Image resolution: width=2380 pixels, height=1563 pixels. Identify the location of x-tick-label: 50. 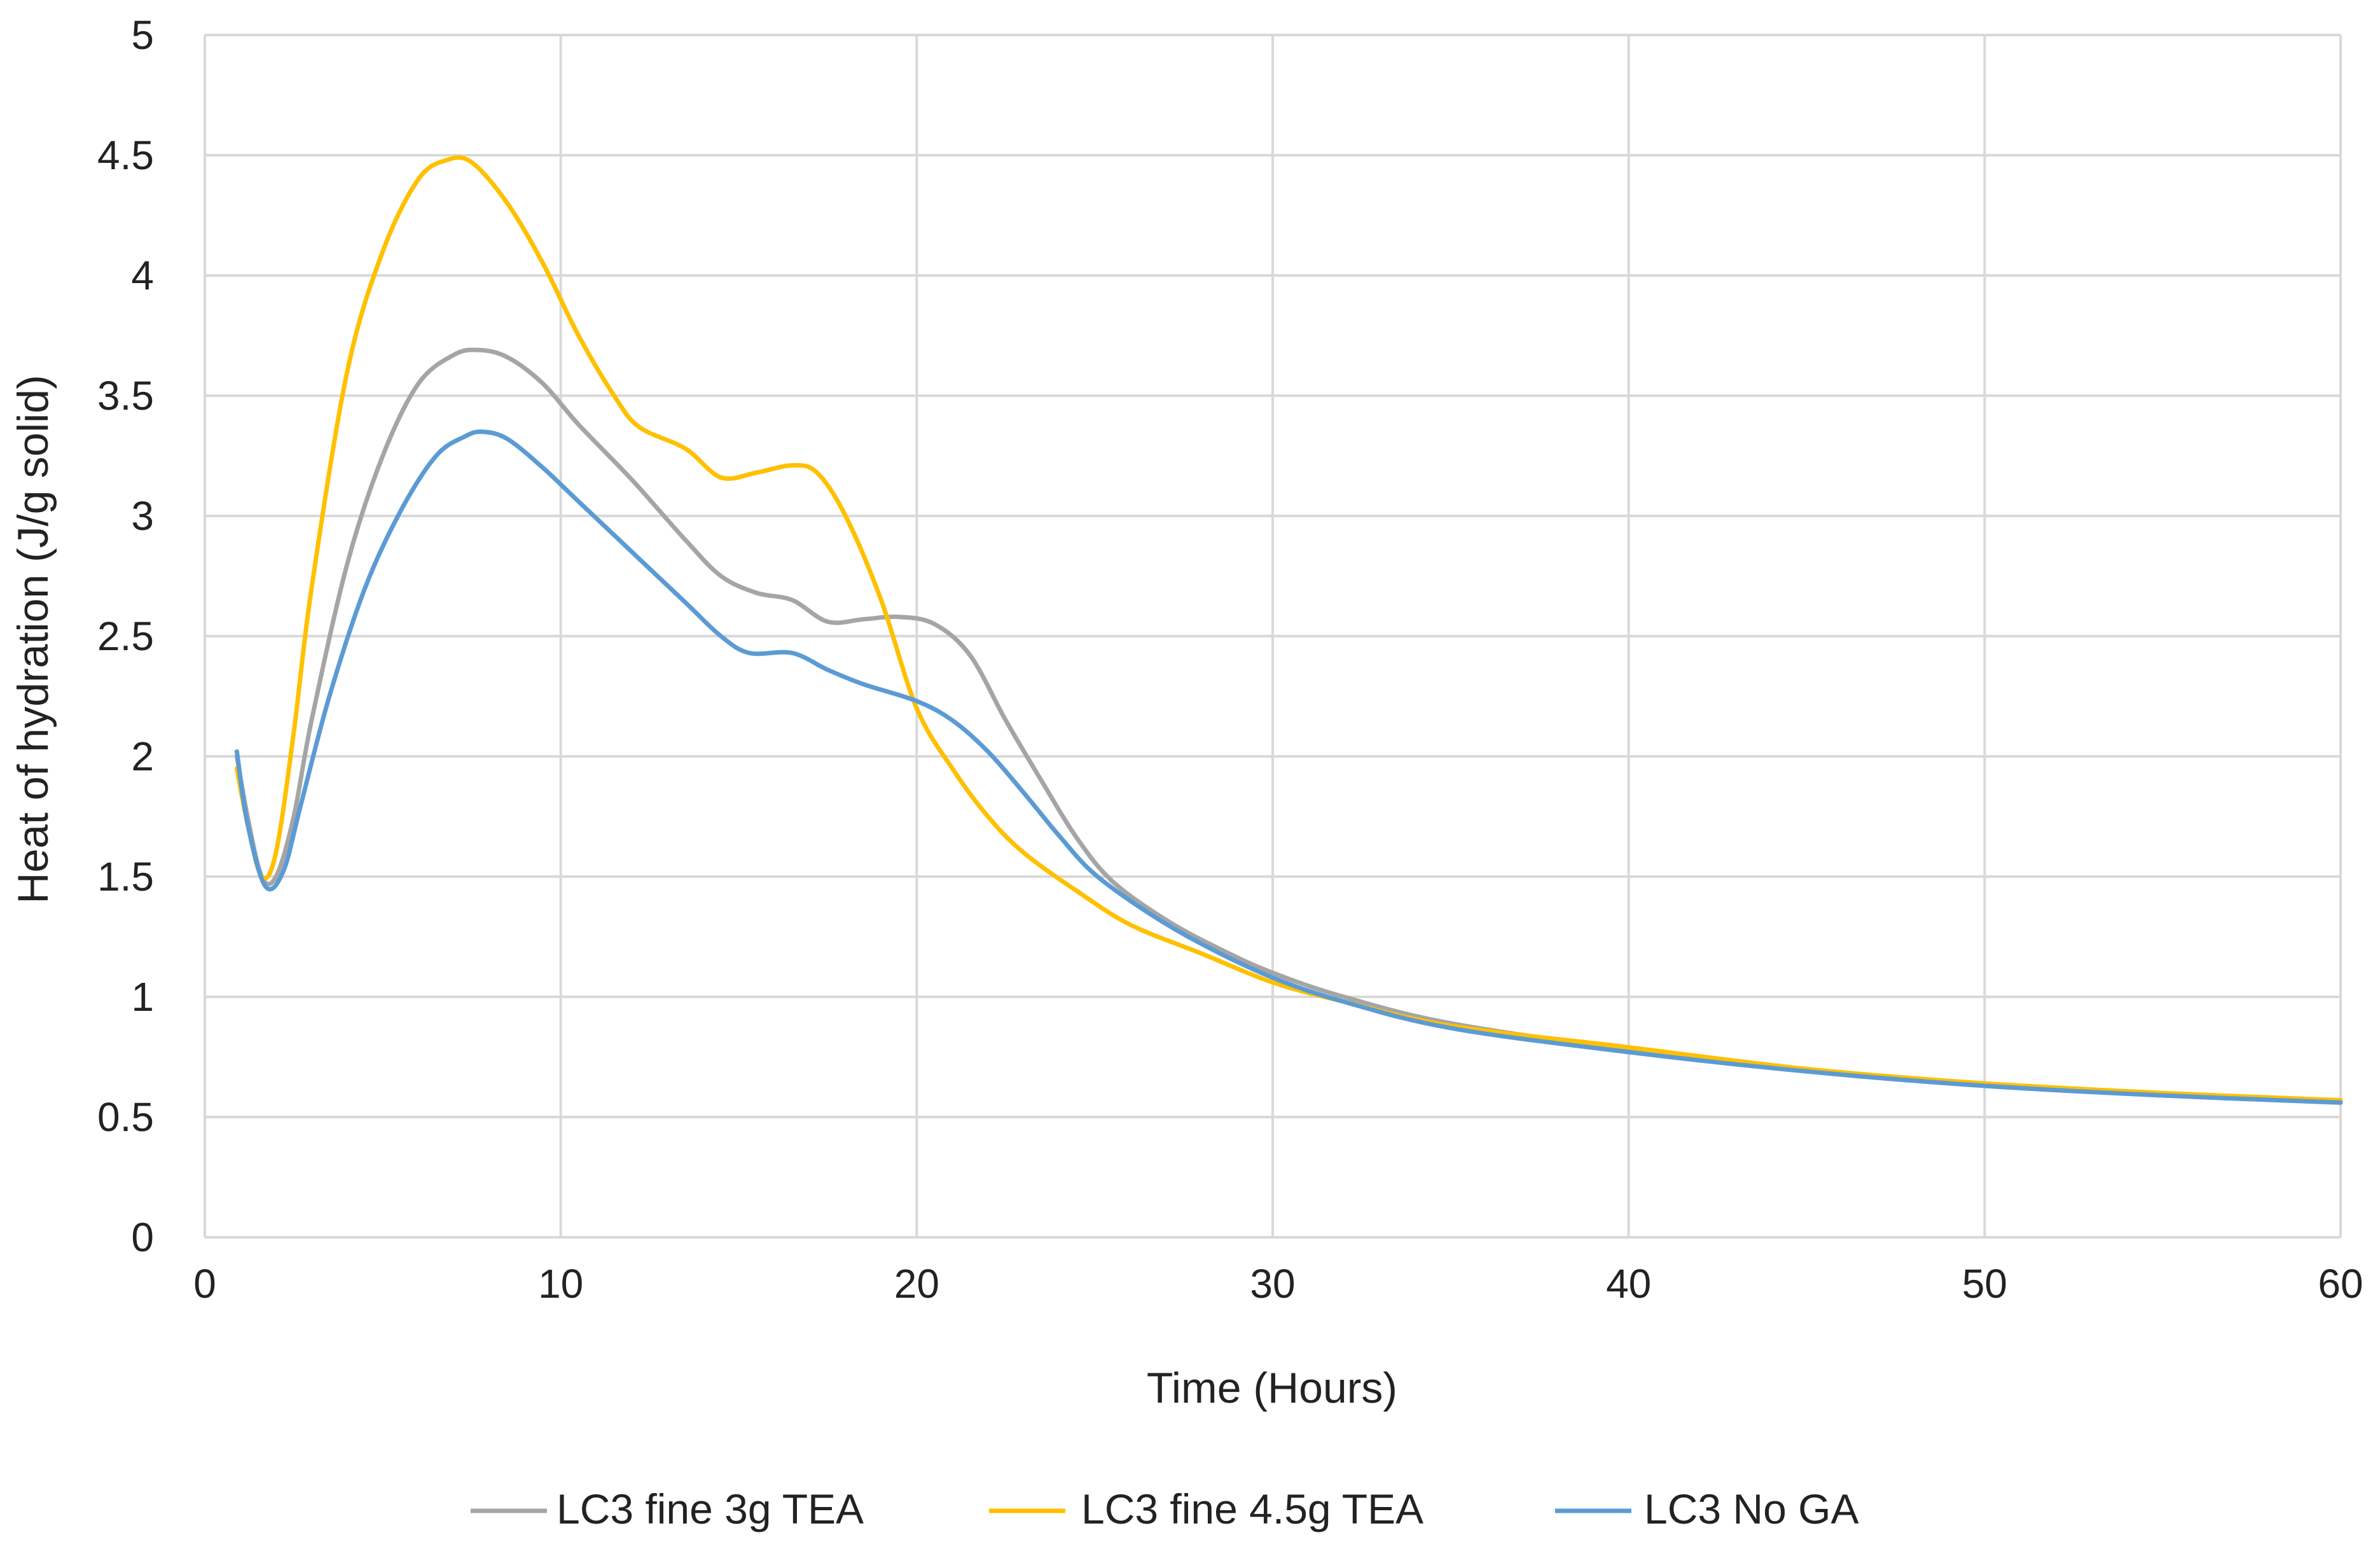
(1984, 1284).